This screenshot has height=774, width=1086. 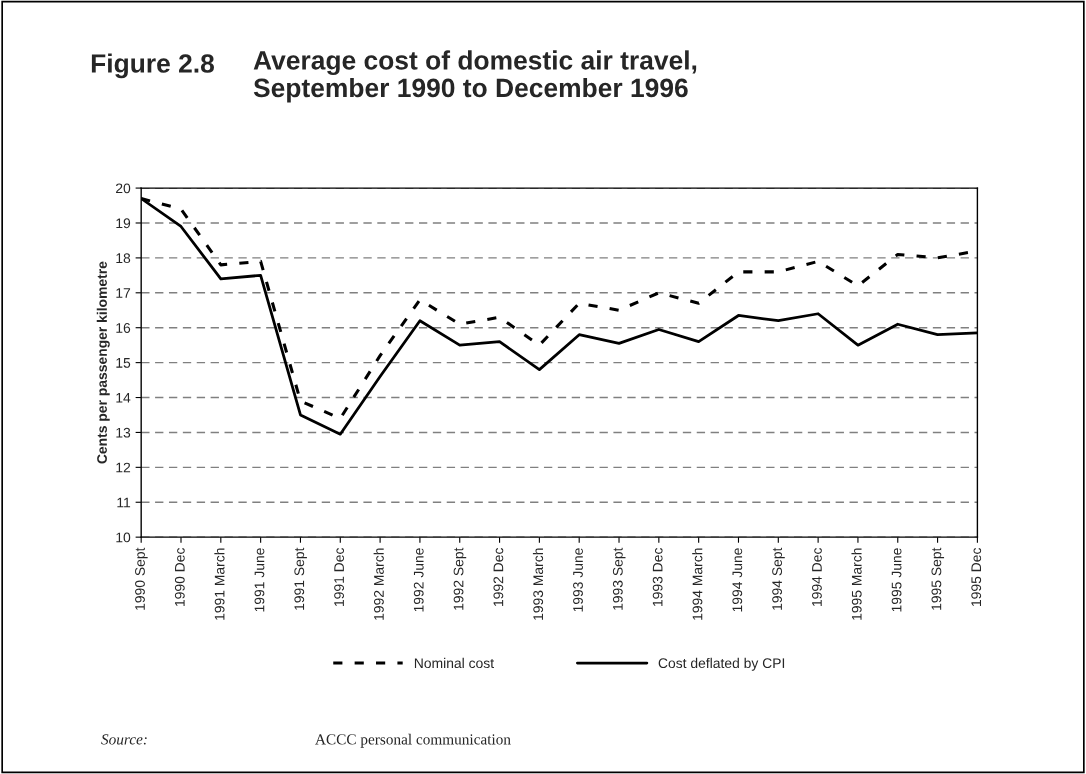 What do you see at coordinates (619, 578) in the screenshot?
I see `x-tick-label: 1993 Sept` at bounding box center [619, 578].